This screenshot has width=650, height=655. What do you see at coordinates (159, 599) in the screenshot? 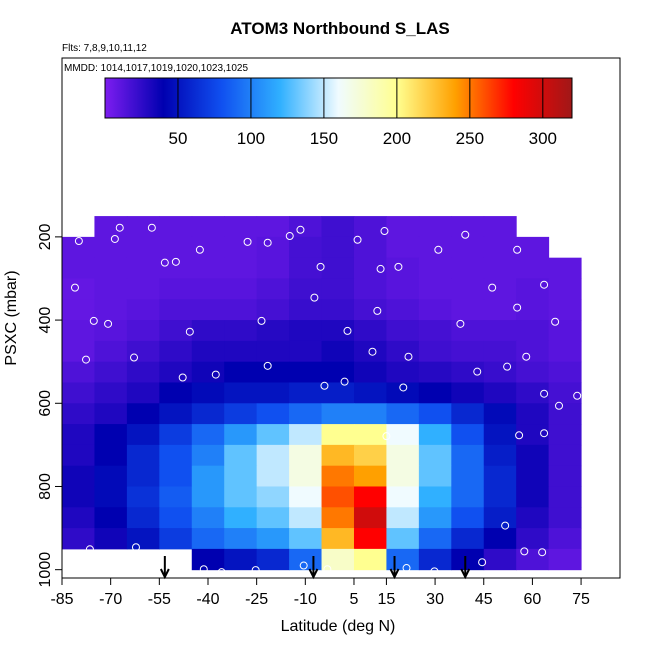
I see `x-tick-label: -55` at bounding box center [159, 599].